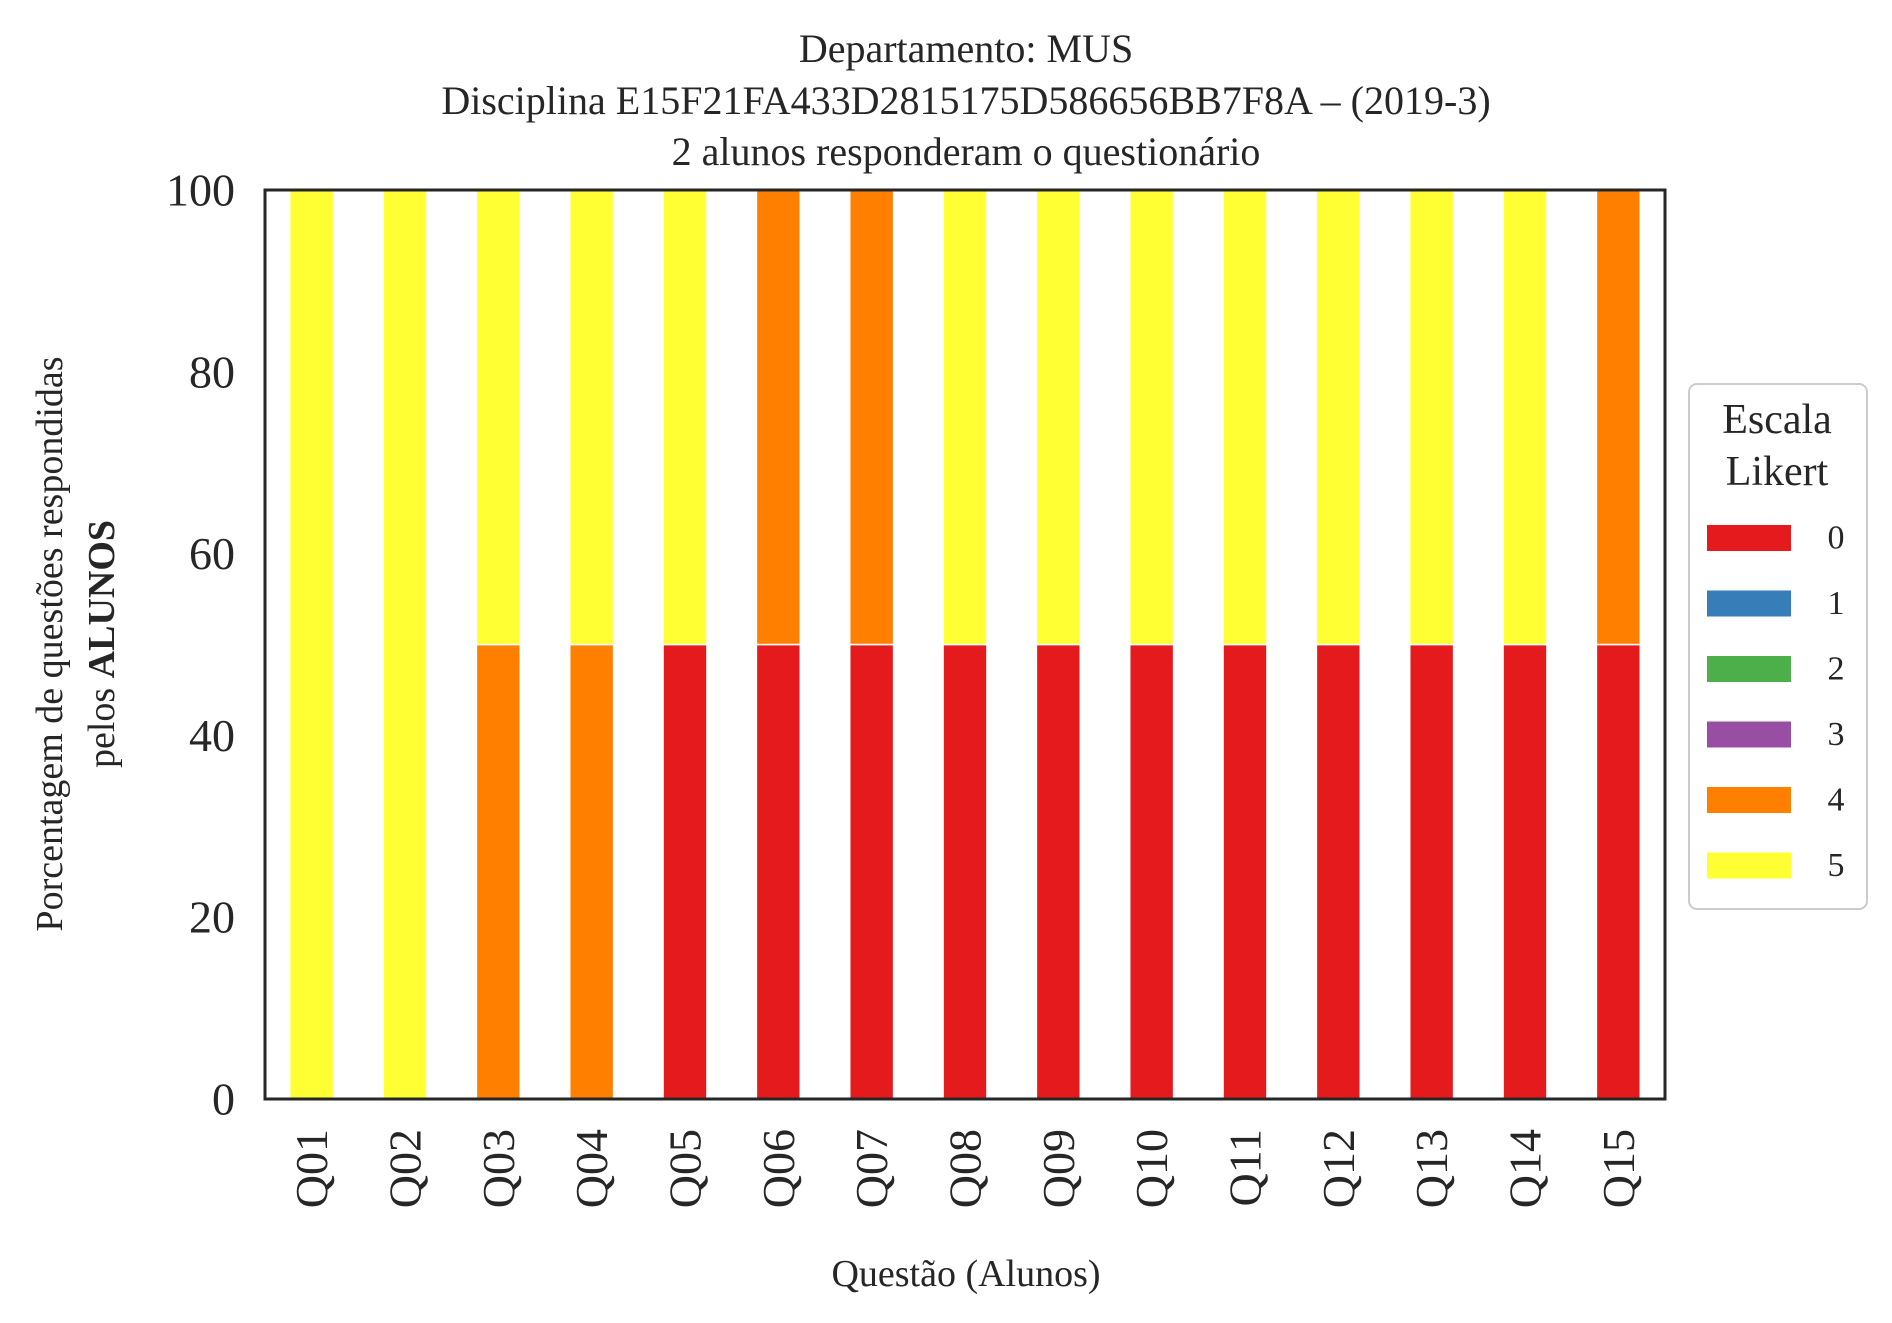  Describe the element at coordinates (102, 723) in the screenshot. I see `y-axis-label-prefix: pelos` at that location.